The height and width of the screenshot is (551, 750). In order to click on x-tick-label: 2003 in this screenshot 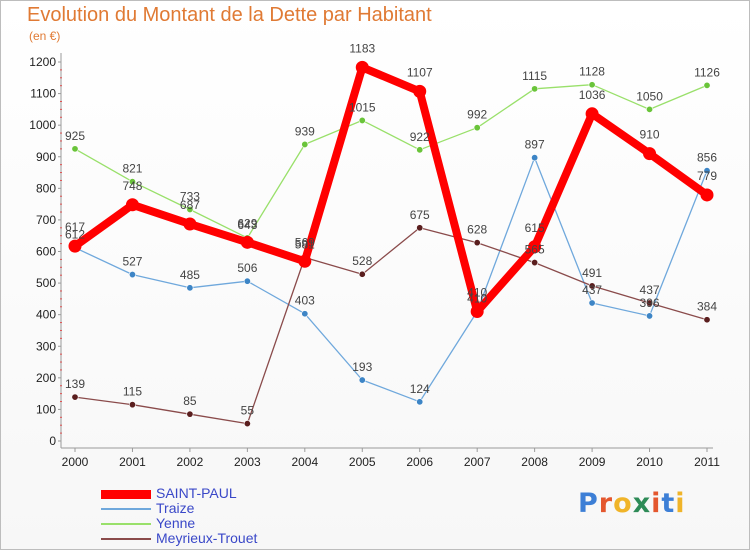, I will do `click(247, 462)`.